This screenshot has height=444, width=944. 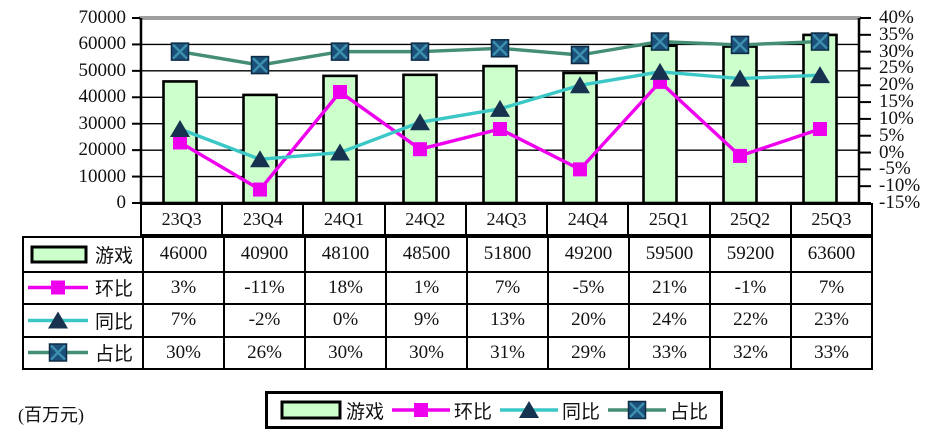 I want to click on table-row-header-games: 游戏, so click(x=83, y=254).